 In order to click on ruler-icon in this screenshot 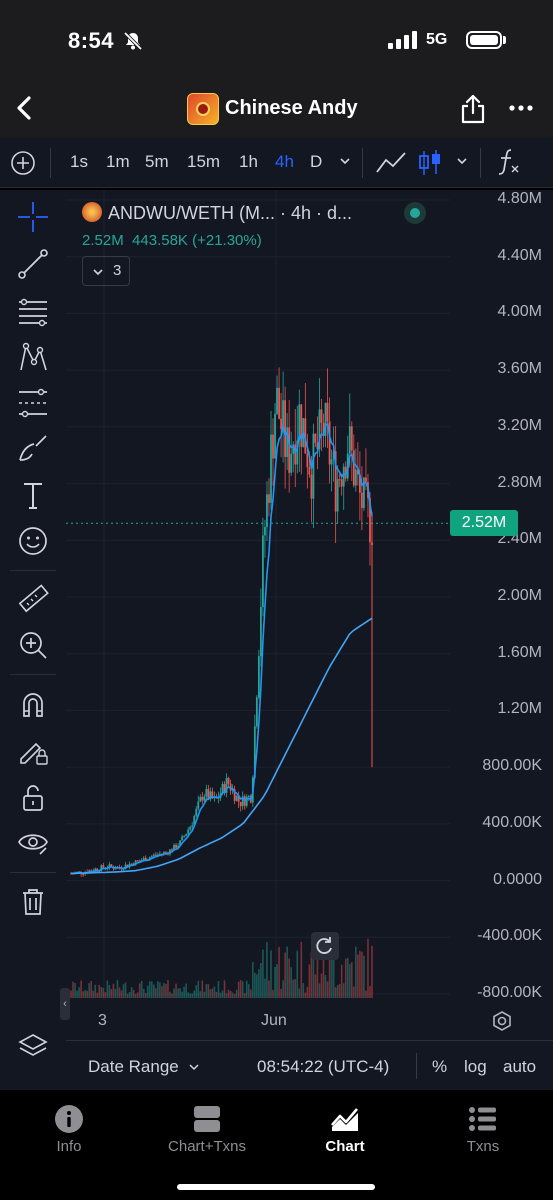, I will do `click(33, 599)`.